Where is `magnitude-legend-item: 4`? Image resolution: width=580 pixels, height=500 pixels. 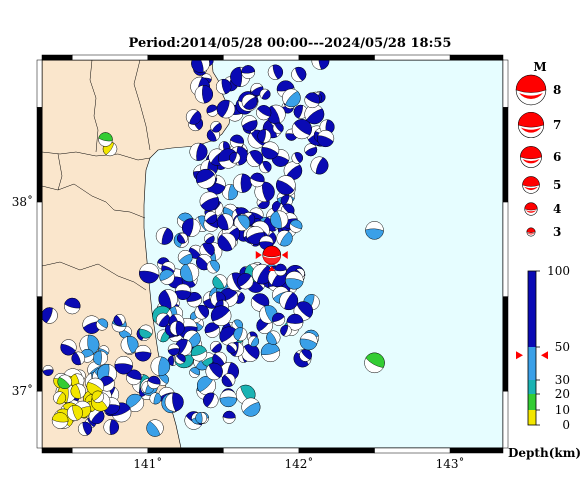 magnitude-legend-item: 4 is located at coordinates (542, 209).